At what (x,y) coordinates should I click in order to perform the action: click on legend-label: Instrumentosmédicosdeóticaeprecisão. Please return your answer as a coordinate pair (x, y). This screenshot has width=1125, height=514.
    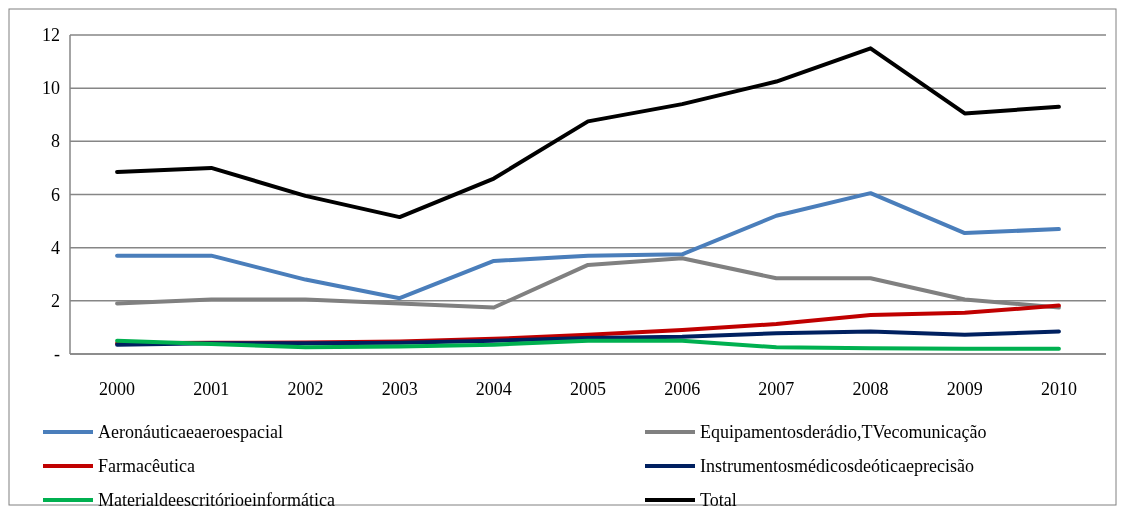
    Looking at the image, I should click on (837, 466).